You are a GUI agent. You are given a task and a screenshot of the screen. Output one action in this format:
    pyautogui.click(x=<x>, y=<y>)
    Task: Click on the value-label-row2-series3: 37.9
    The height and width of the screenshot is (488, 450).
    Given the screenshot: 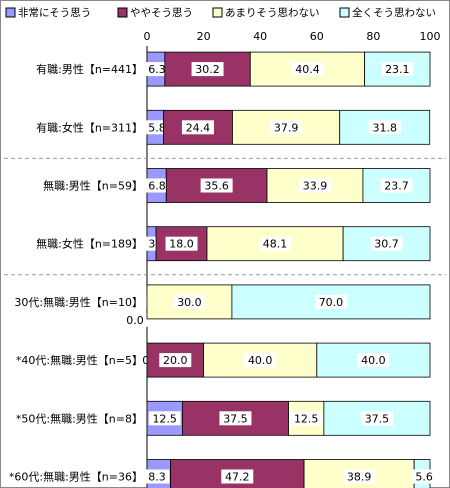 What is the action you would take?
    pyautogui.click(x=286, y=127)
    